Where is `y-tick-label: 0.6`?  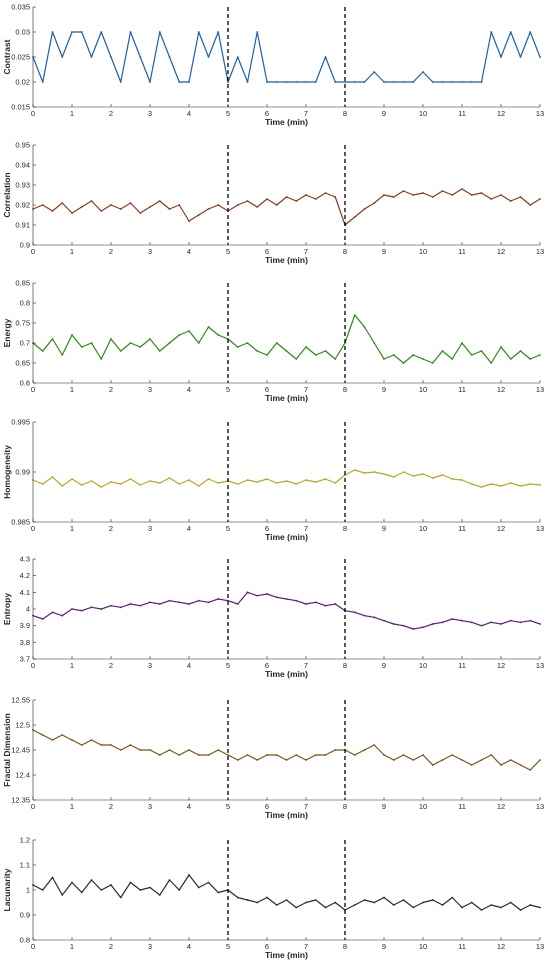 y-tick-label: 0.6 is located at coordinates (25, 383).